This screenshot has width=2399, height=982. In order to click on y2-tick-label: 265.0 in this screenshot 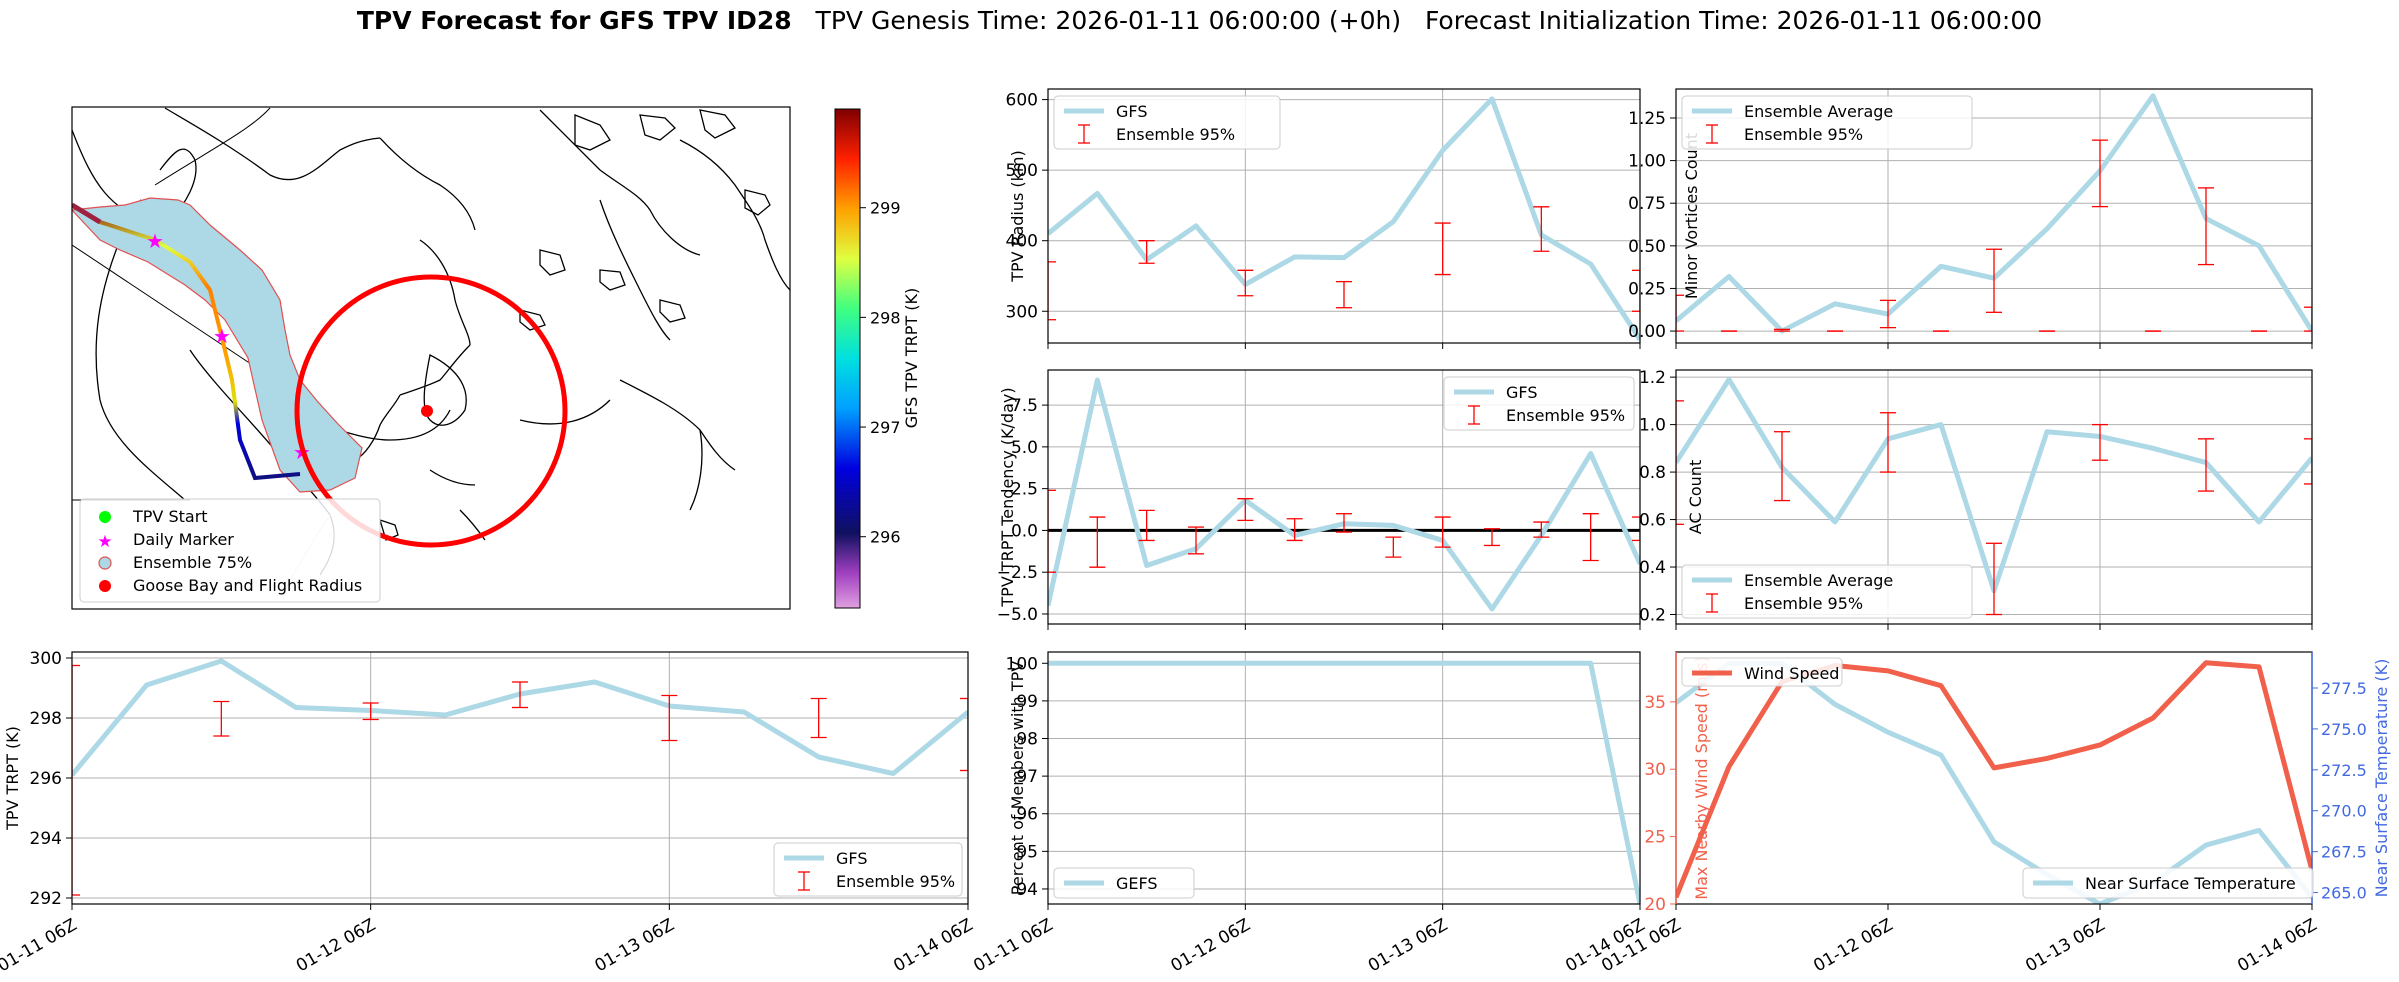, I will do `click(2344, 893)`.